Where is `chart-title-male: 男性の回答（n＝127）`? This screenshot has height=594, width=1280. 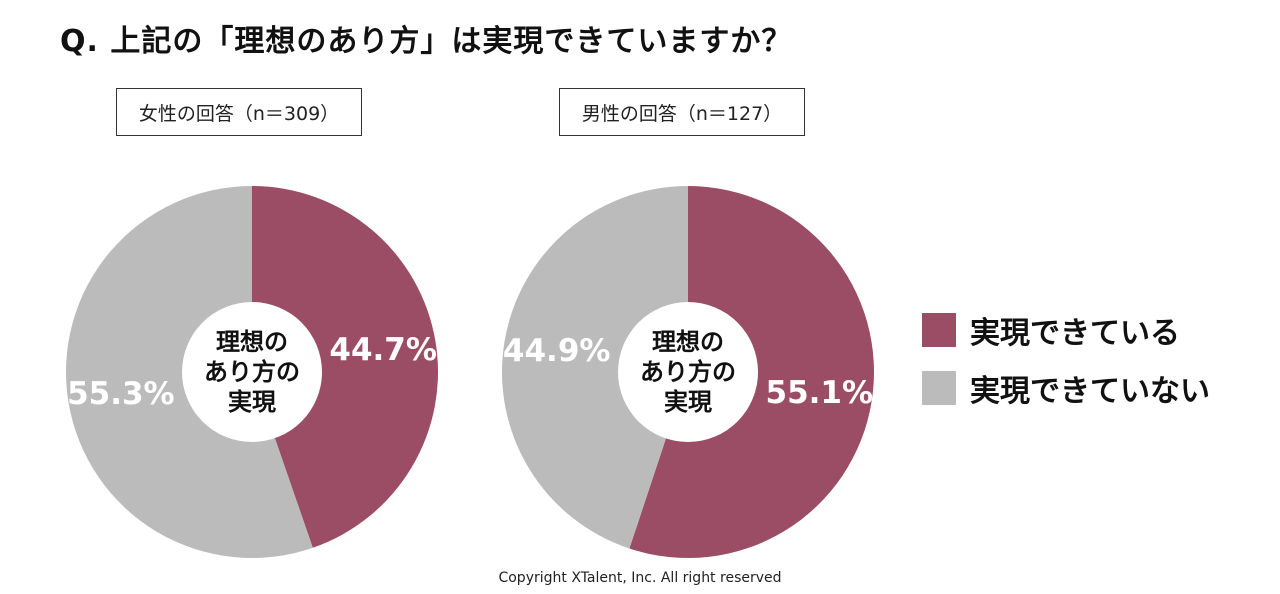
chart-title-male: 男性の回答（n＝127） is located at coordinates (682, 112).